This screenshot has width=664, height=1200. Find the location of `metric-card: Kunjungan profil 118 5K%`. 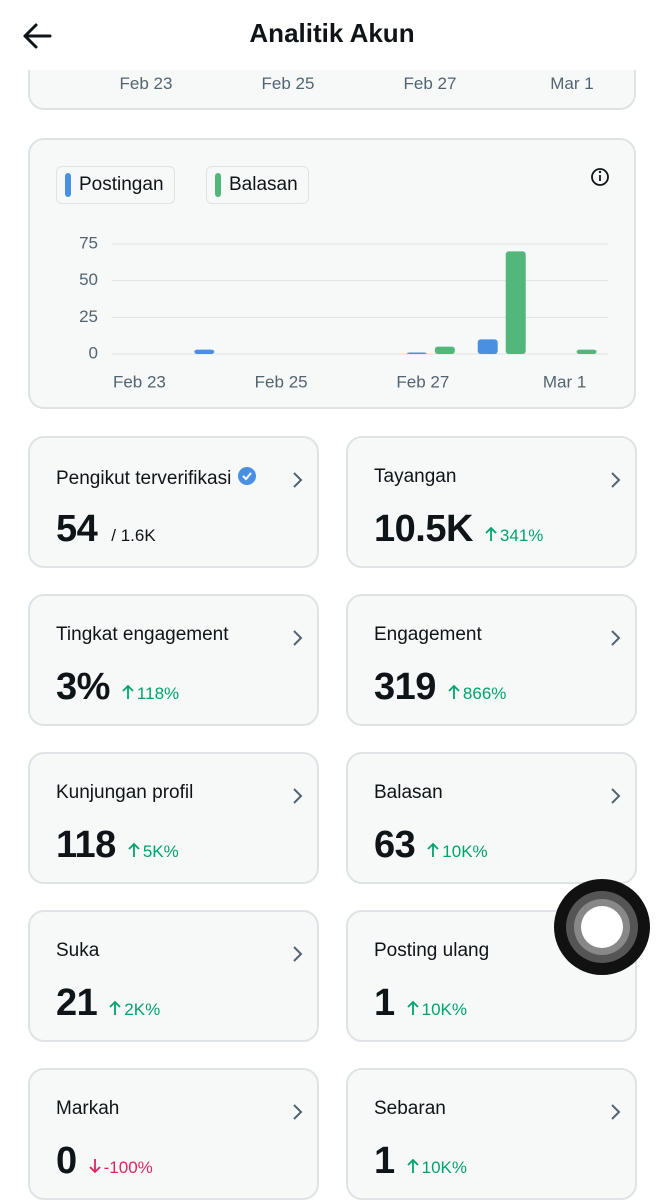

metric-card: Kunjungan profil 118 5K% is located at coordinates (173, 818).